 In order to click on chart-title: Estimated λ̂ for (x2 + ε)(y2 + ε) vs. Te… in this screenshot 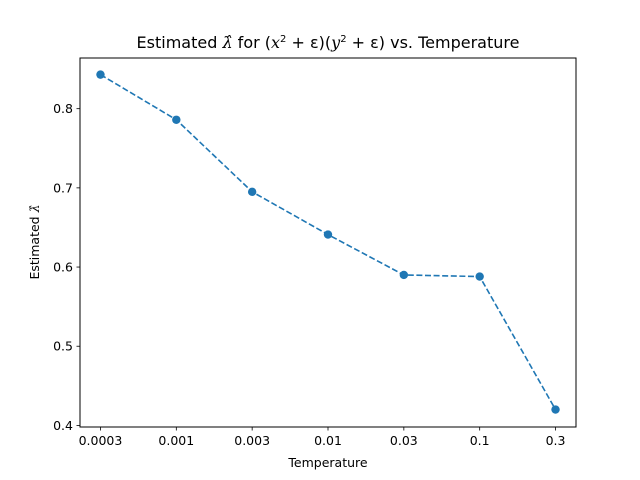, I will do `click(328, 42)`.